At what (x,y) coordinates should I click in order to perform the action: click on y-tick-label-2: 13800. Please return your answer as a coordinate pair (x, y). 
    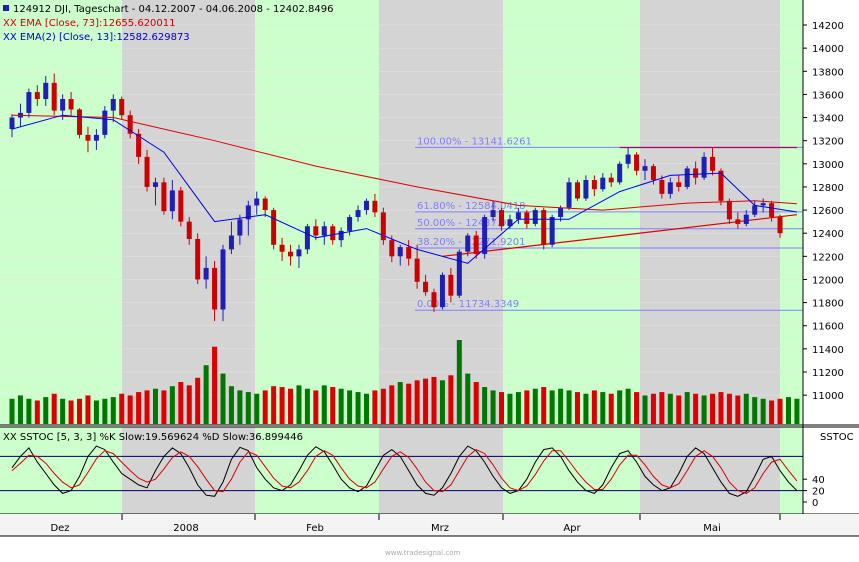
    Looking at the image, I should click on (828, 72).